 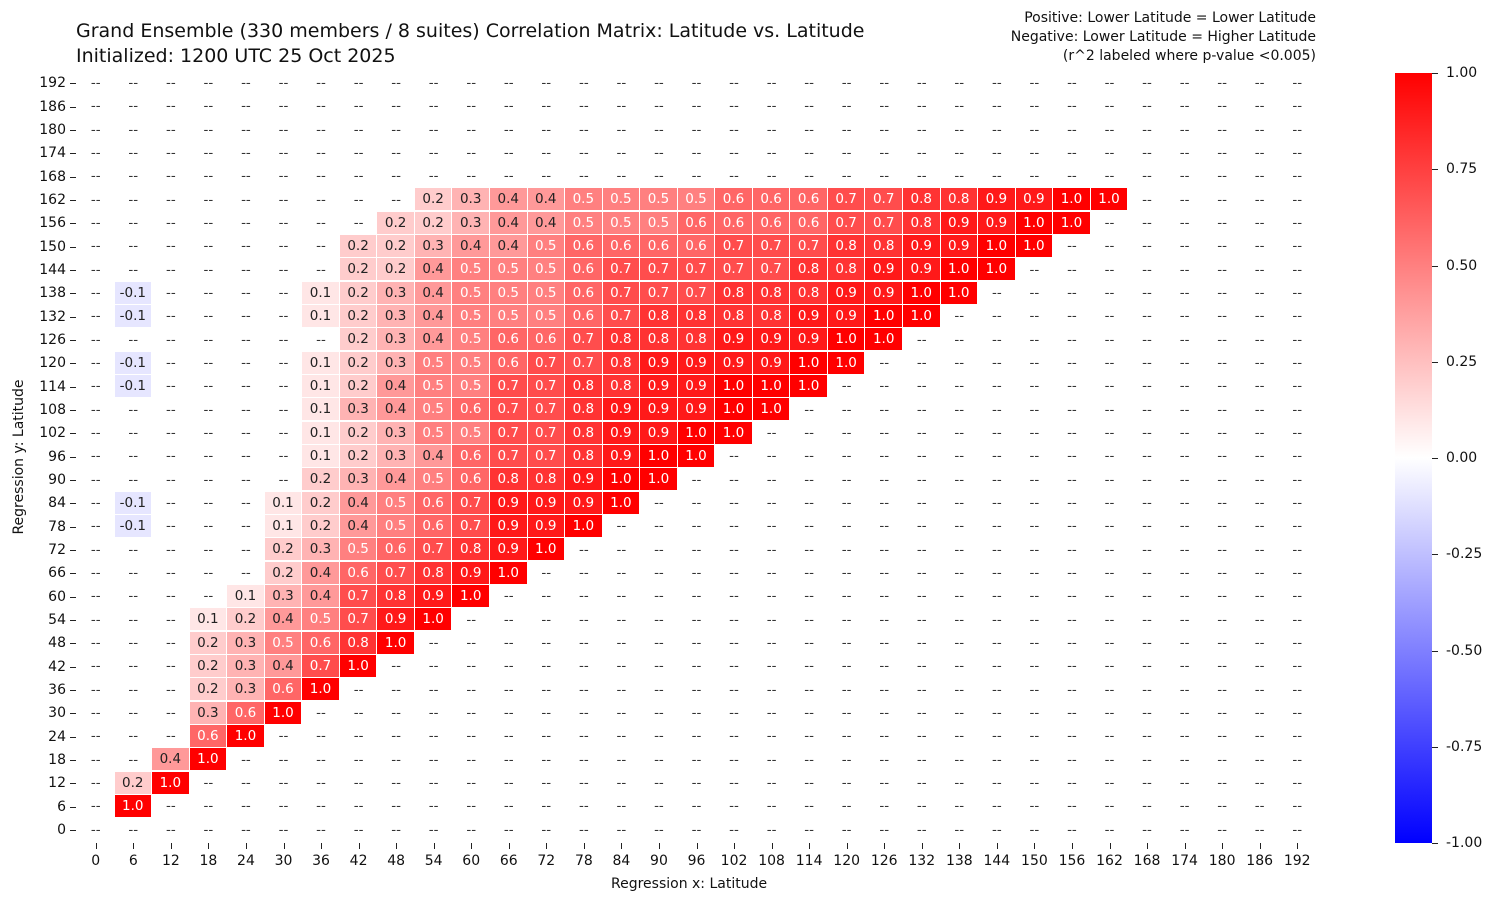 What do you see at coordinates (1109, 861) in the screenshot?
I see `x-tick-label: 162` at bounding box center [1109, 861].